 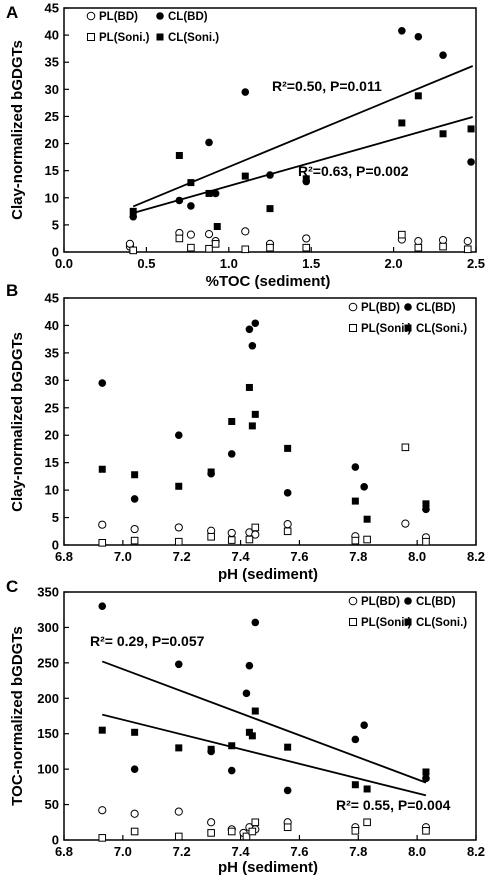 What do you see at coordinates (12, 290) in the screenshot?
I see `panel-label: B` at bounding box center [12, 290].